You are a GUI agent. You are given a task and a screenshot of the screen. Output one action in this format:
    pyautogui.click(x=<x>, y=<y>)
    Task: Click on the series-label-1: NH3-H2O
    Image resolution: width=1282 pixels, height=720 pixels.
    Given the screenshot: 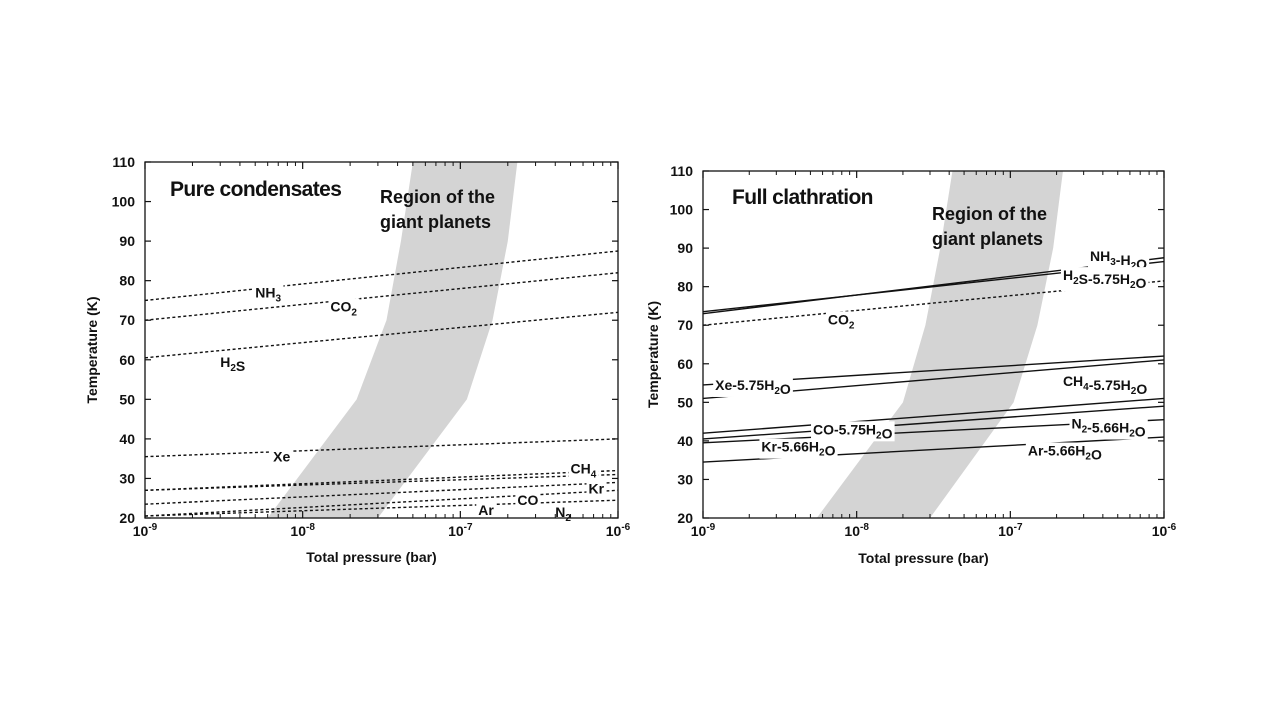 What is the action you would take?
    pyautogui.click(x=1118, y=260)
    